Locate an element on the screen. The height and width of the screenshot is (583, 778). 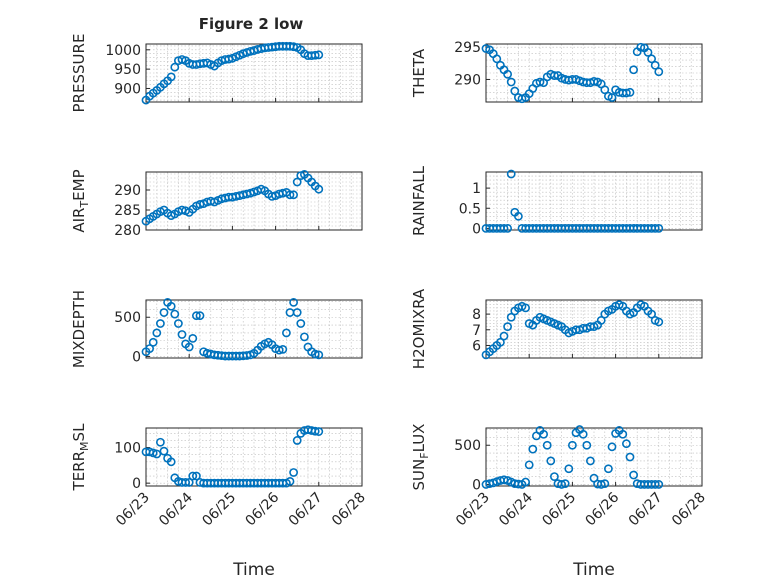
subplot-1: 900 950 1000 PRESSURE is located at coordinates (216, 73).